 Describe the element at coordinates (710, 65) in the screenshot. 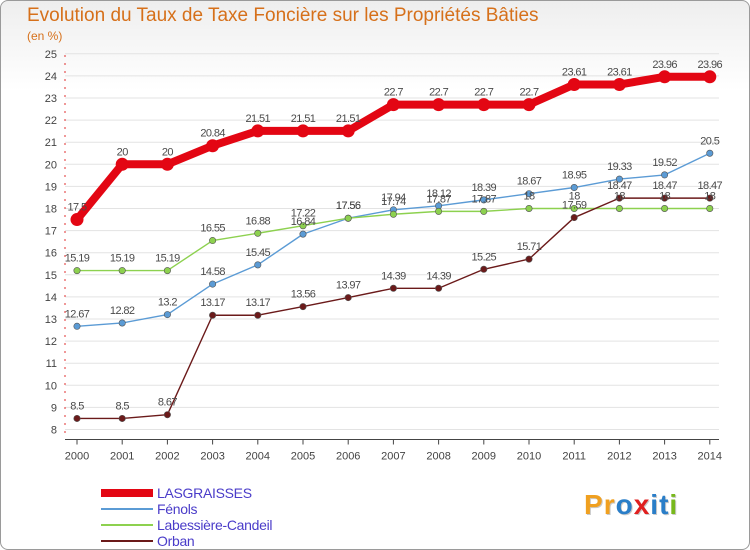

I see `data-label: 23.96` at that location.